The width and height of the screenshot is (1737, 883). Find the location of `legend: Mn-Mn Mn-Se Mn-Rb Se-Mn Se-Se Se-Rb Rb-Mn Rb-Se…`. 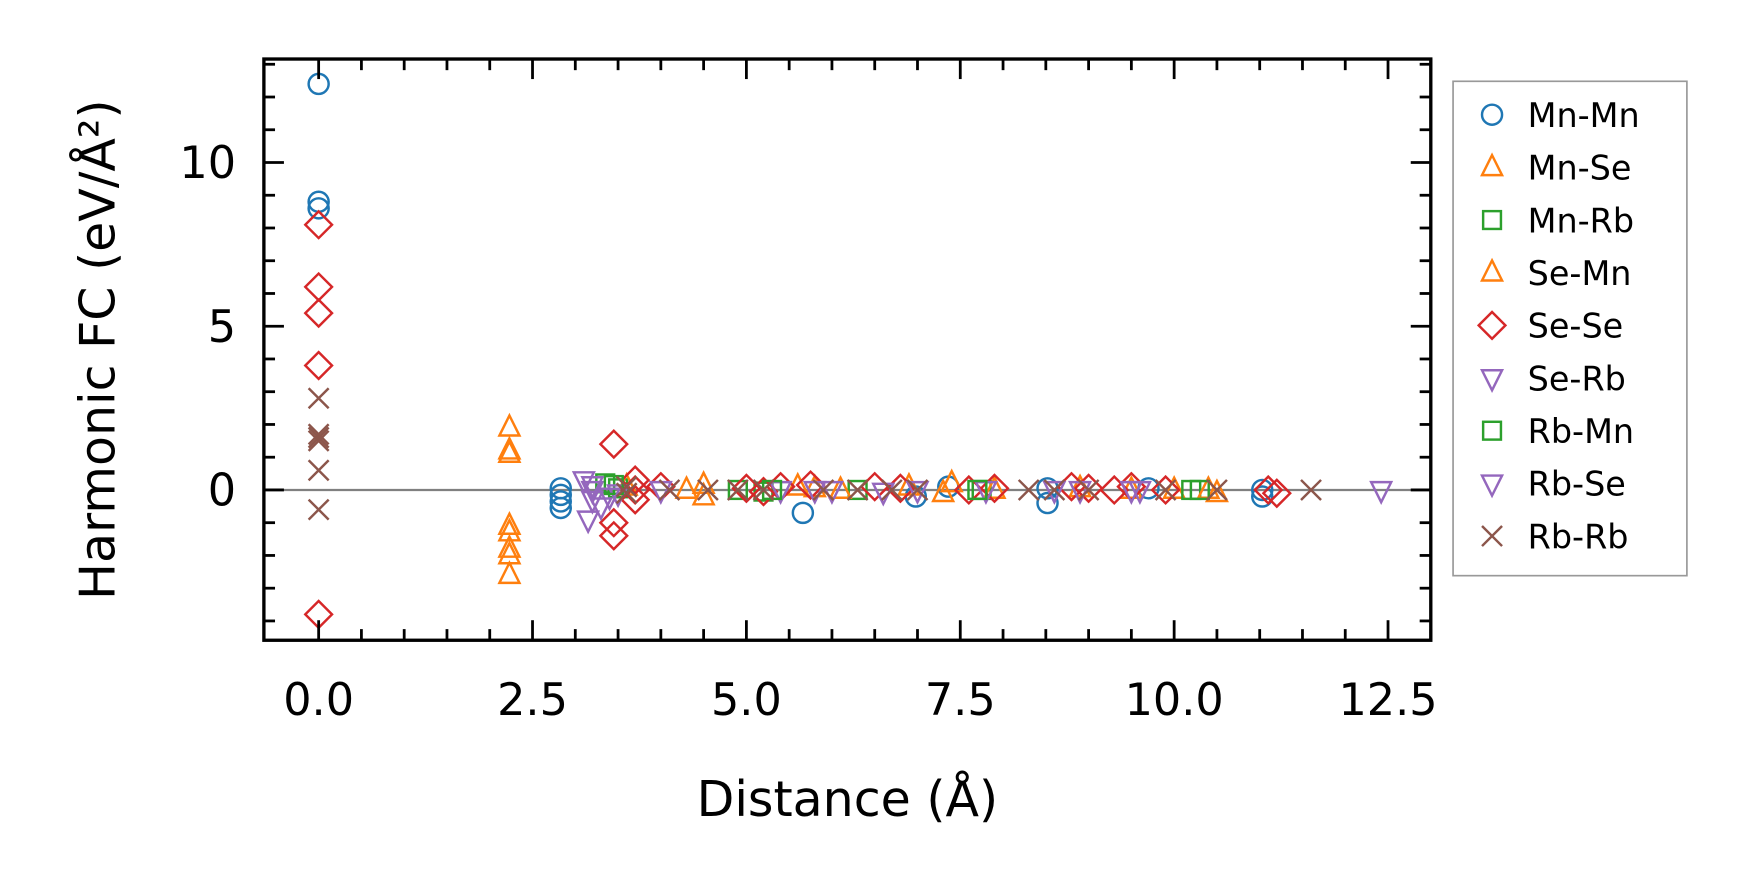

legend: Mn-Mn Mn-Se Mn-Rb Se-Mn Se-Se Se-Rb Rb-Mn Rb-Se… is located at coordinates (1570, 328).